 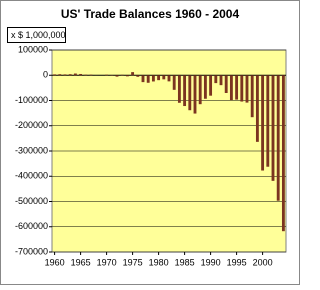 What do you see at coordinates (38, 35) in the screenshot?
I see `unit-label: x $ 1,000,000` at bounding box center [38, 35].